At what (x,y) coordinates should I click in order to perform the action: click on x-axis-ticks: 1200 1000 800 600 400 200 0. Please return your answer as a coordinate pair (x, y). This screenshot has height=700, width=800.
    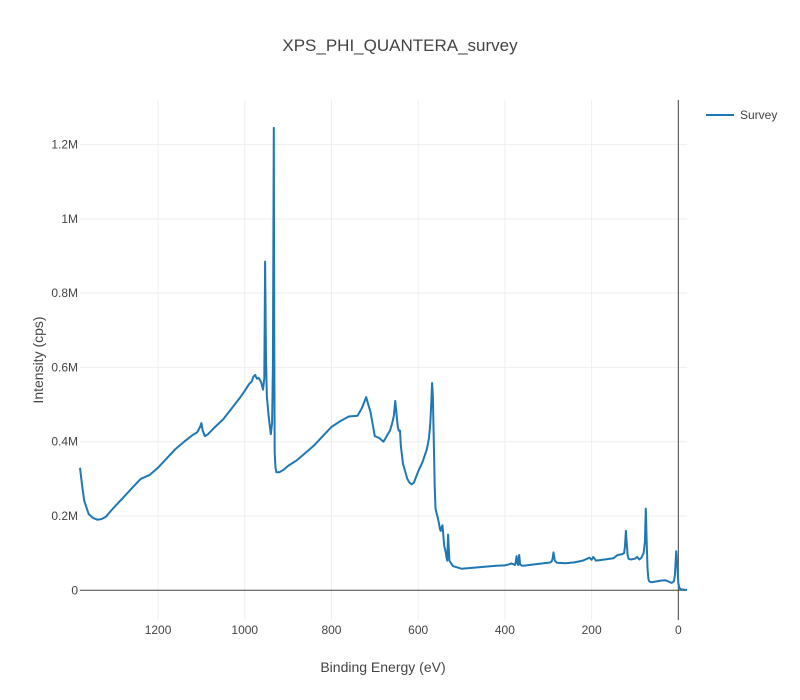
    Looking at the image, I should click on (413, 630).